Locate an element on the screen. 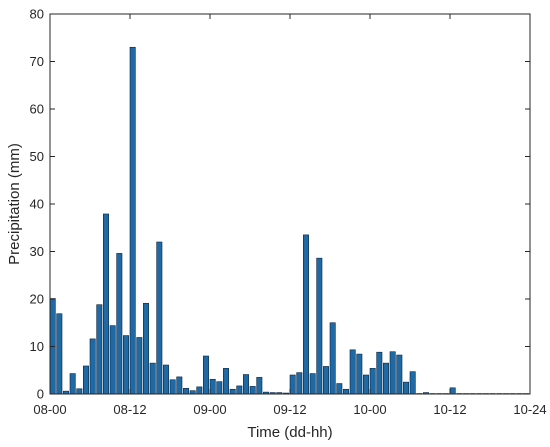 This screenshot has height=447, width=550. x-tick-label: 10-24 is located at coordinates (529, 409).